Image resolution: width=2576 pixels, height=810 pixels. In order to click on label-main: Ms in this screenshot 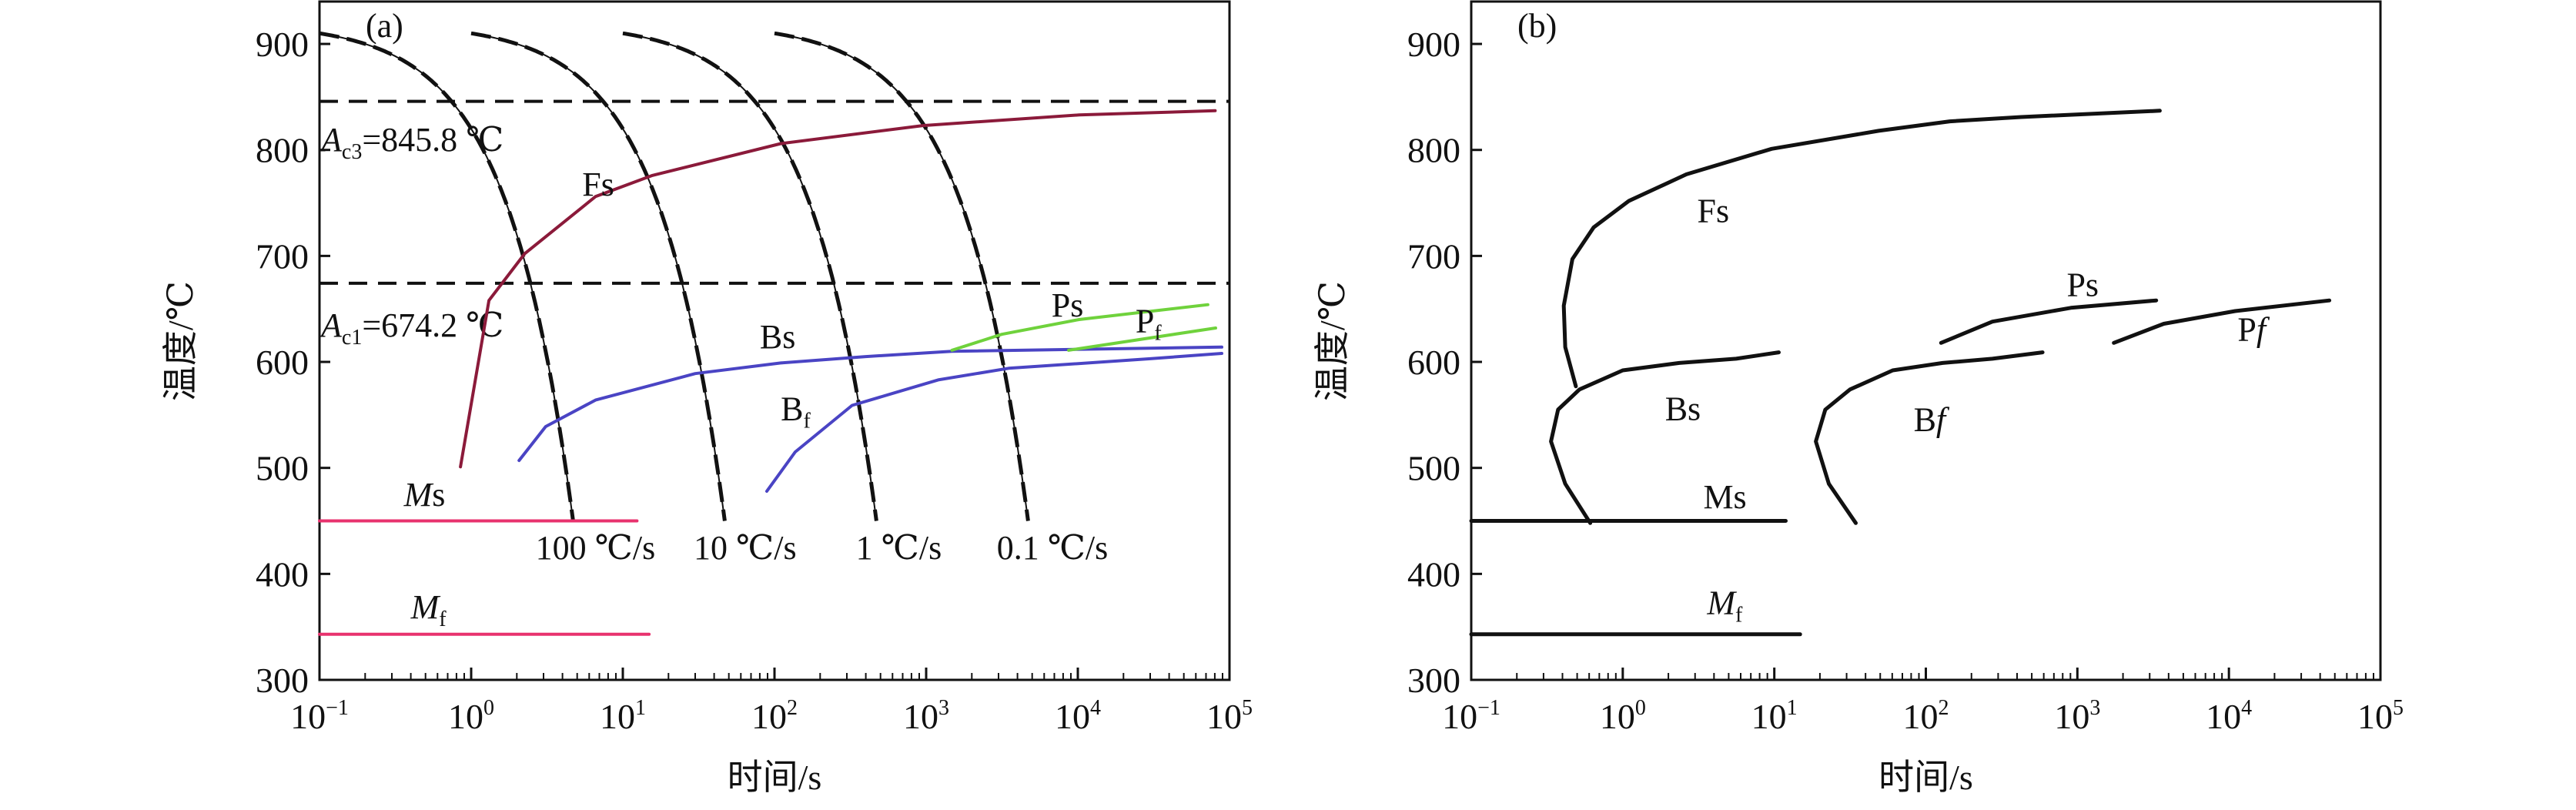, I will do `click(1725, 497)`.